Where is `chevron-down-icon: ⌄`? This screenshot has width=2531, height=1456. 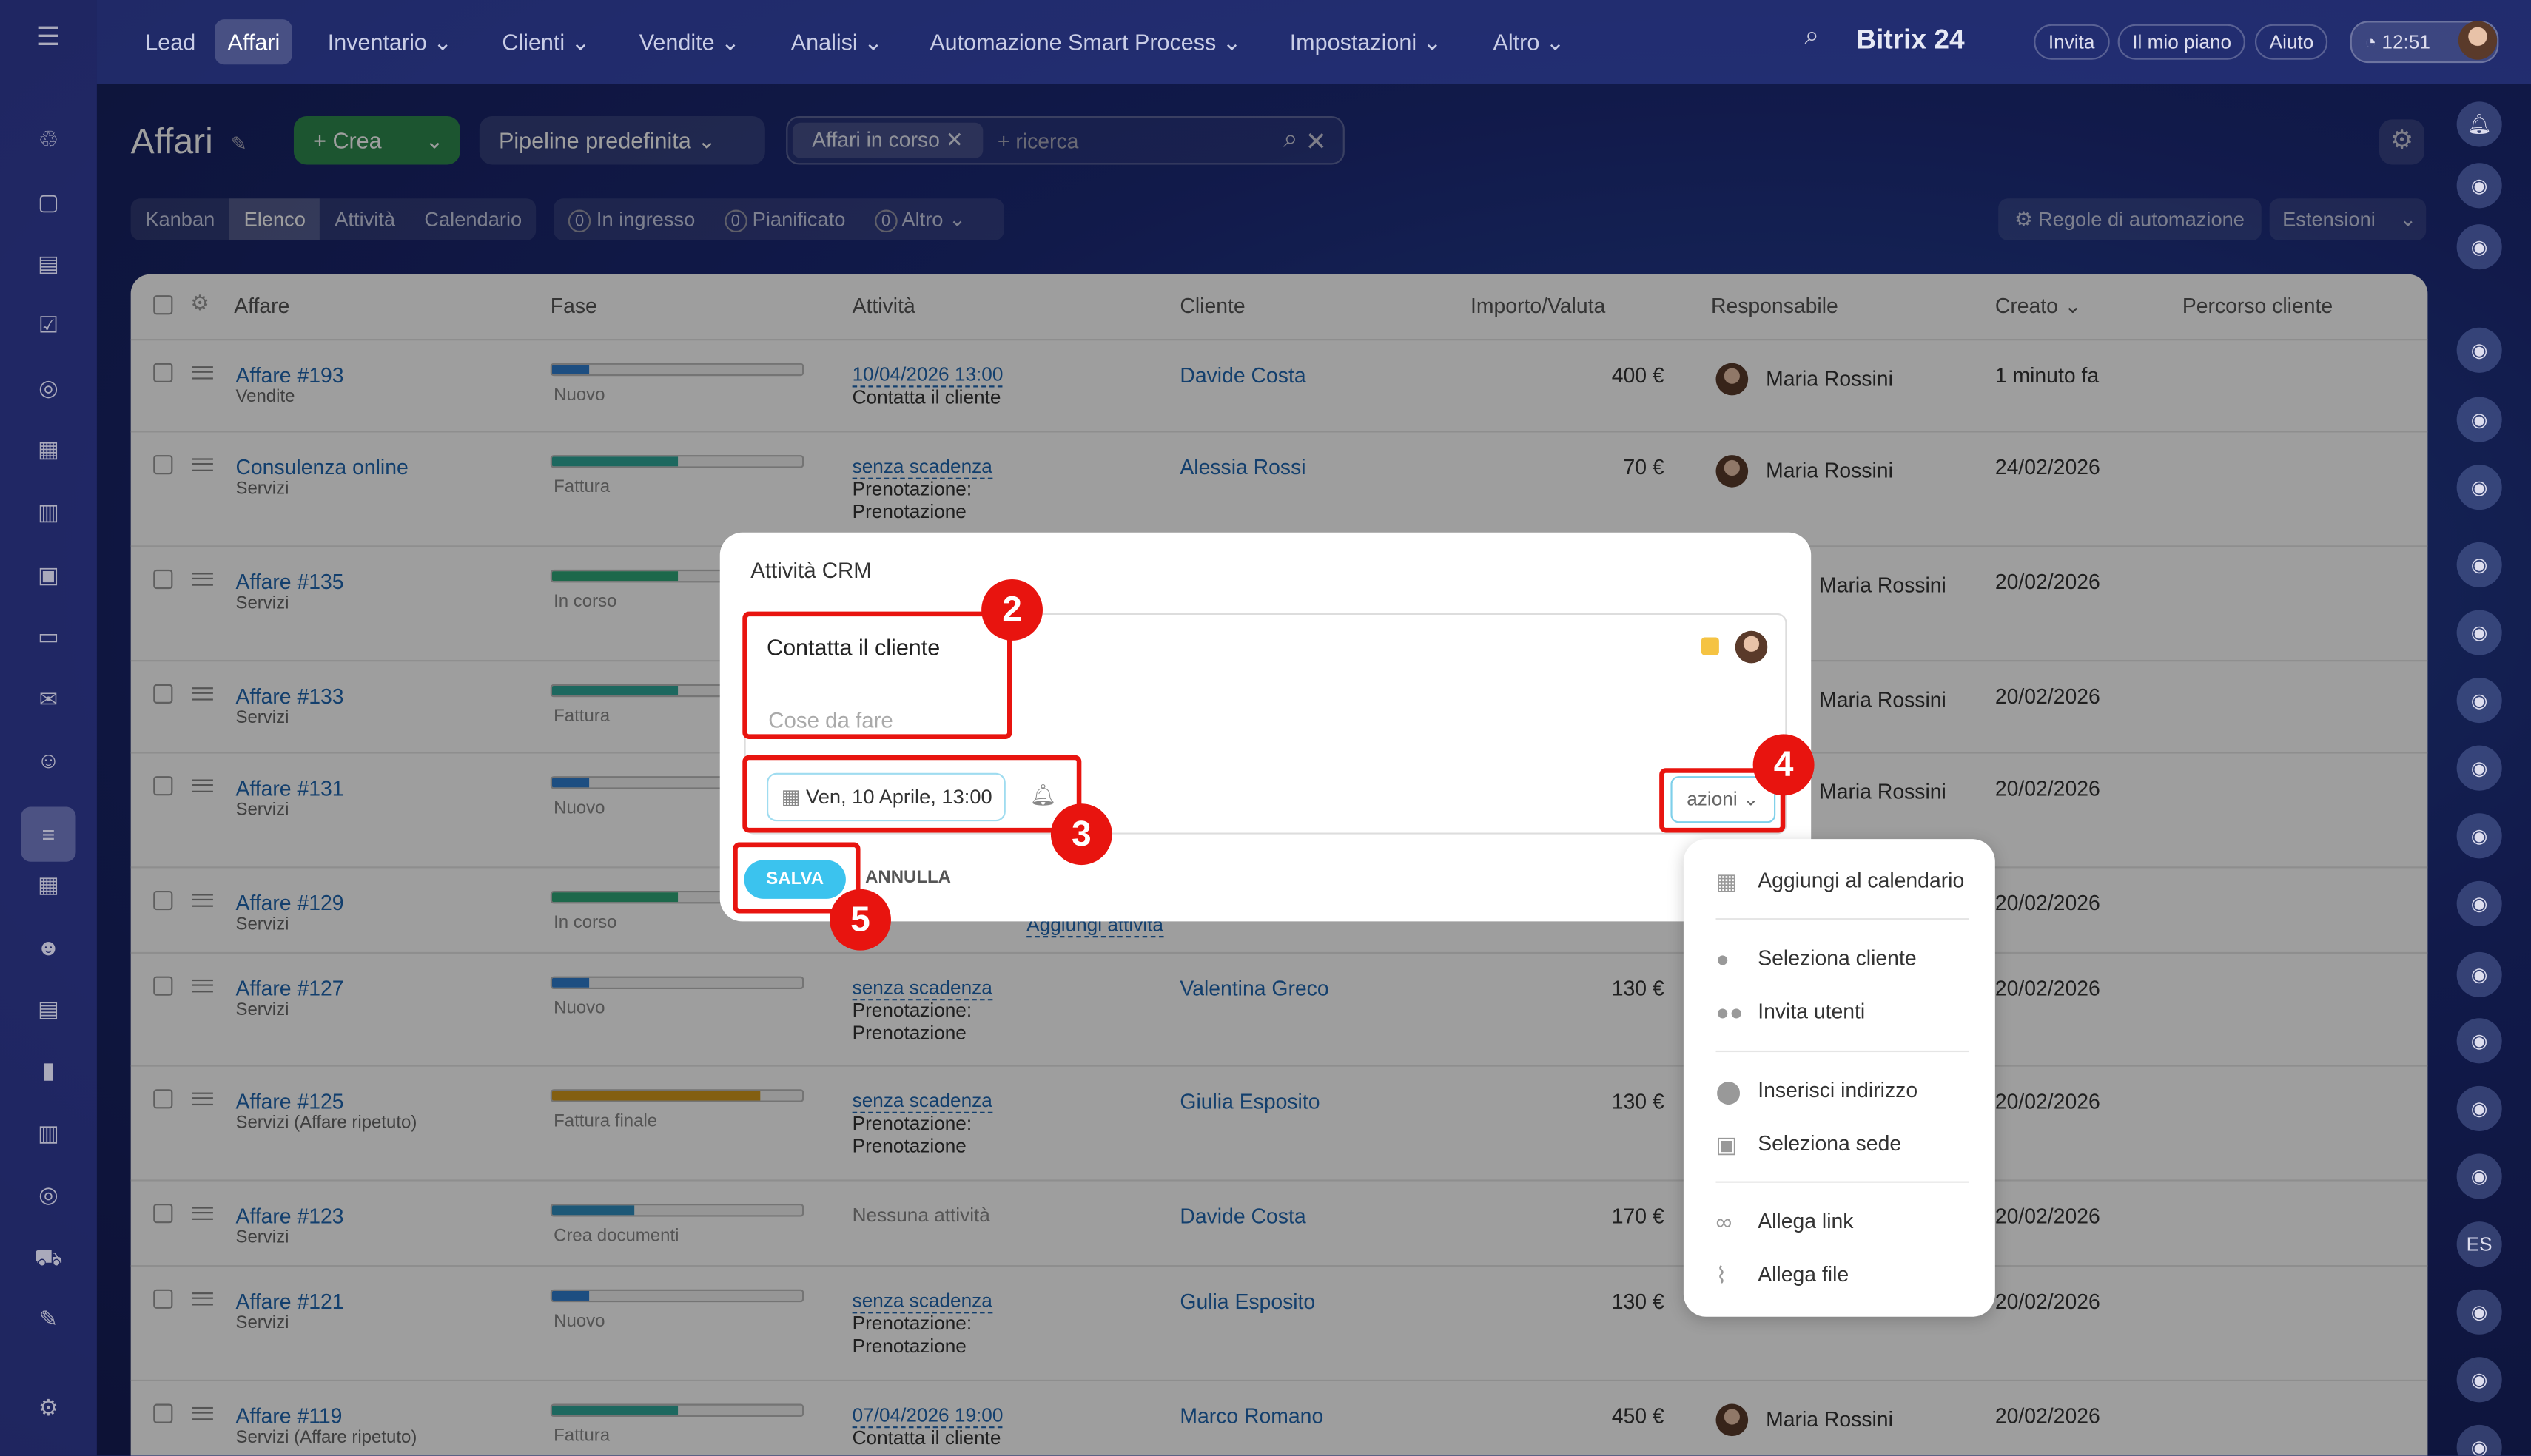
chevron-down-icon: ⌄ is located at coordinates (434, 141).